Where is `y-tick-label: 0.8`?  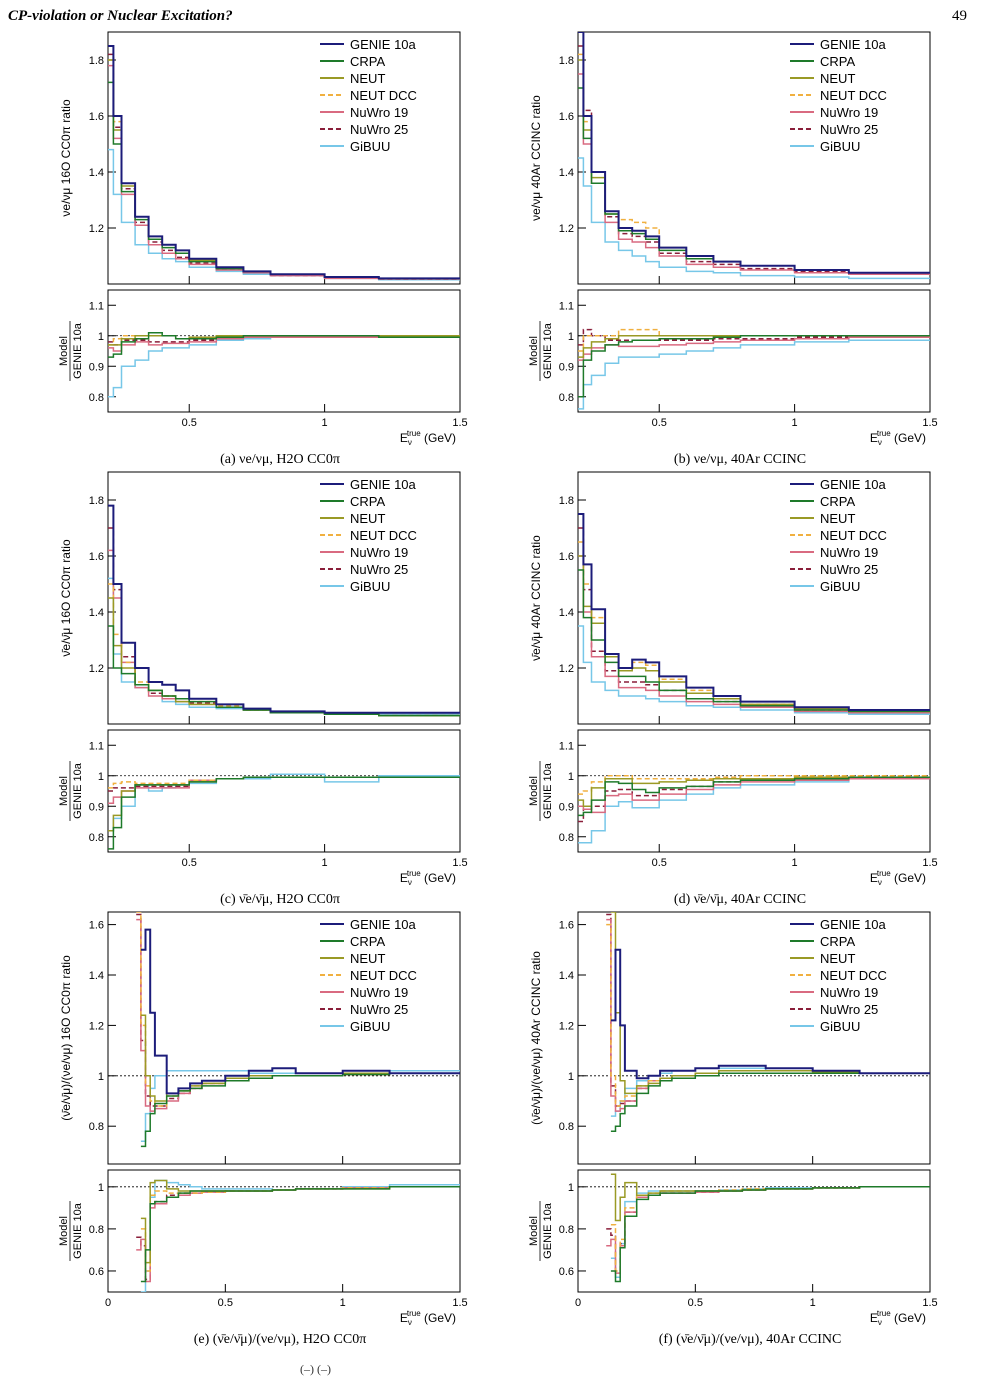 y-tick-label: 0.8 is located at coordinates (566, 1127).